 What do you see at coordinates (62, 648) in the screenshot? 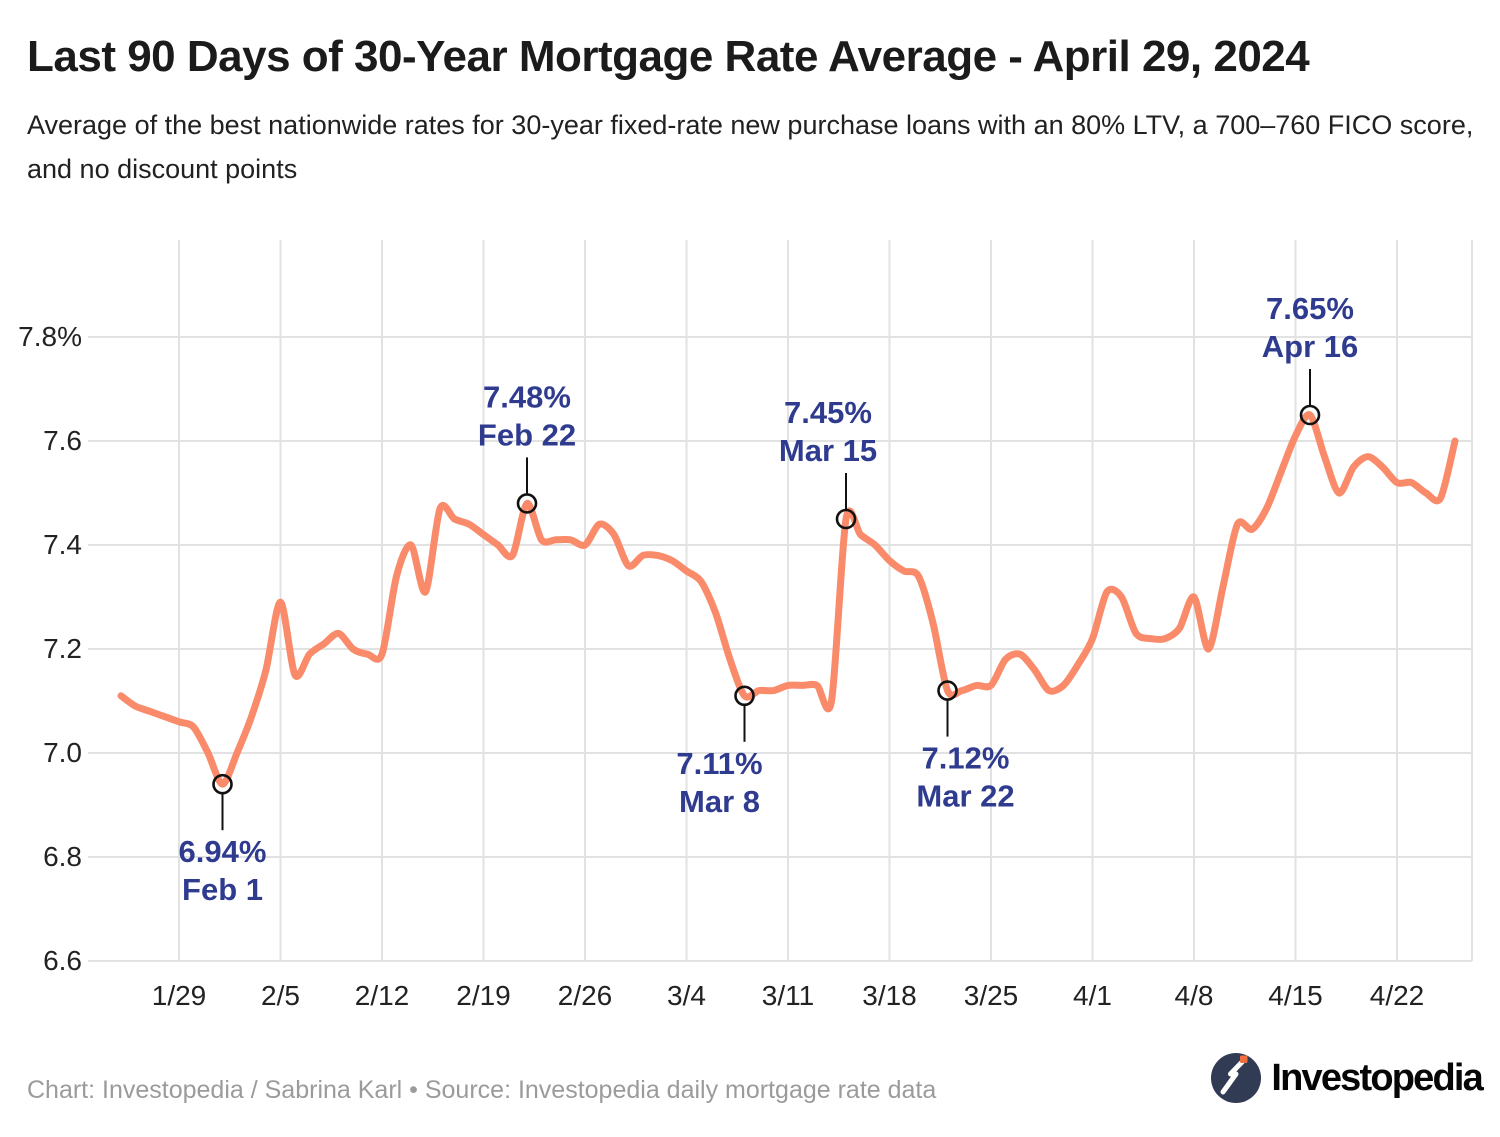
I see `y-axis-label: 7.2` at bounding box center [62, 648].